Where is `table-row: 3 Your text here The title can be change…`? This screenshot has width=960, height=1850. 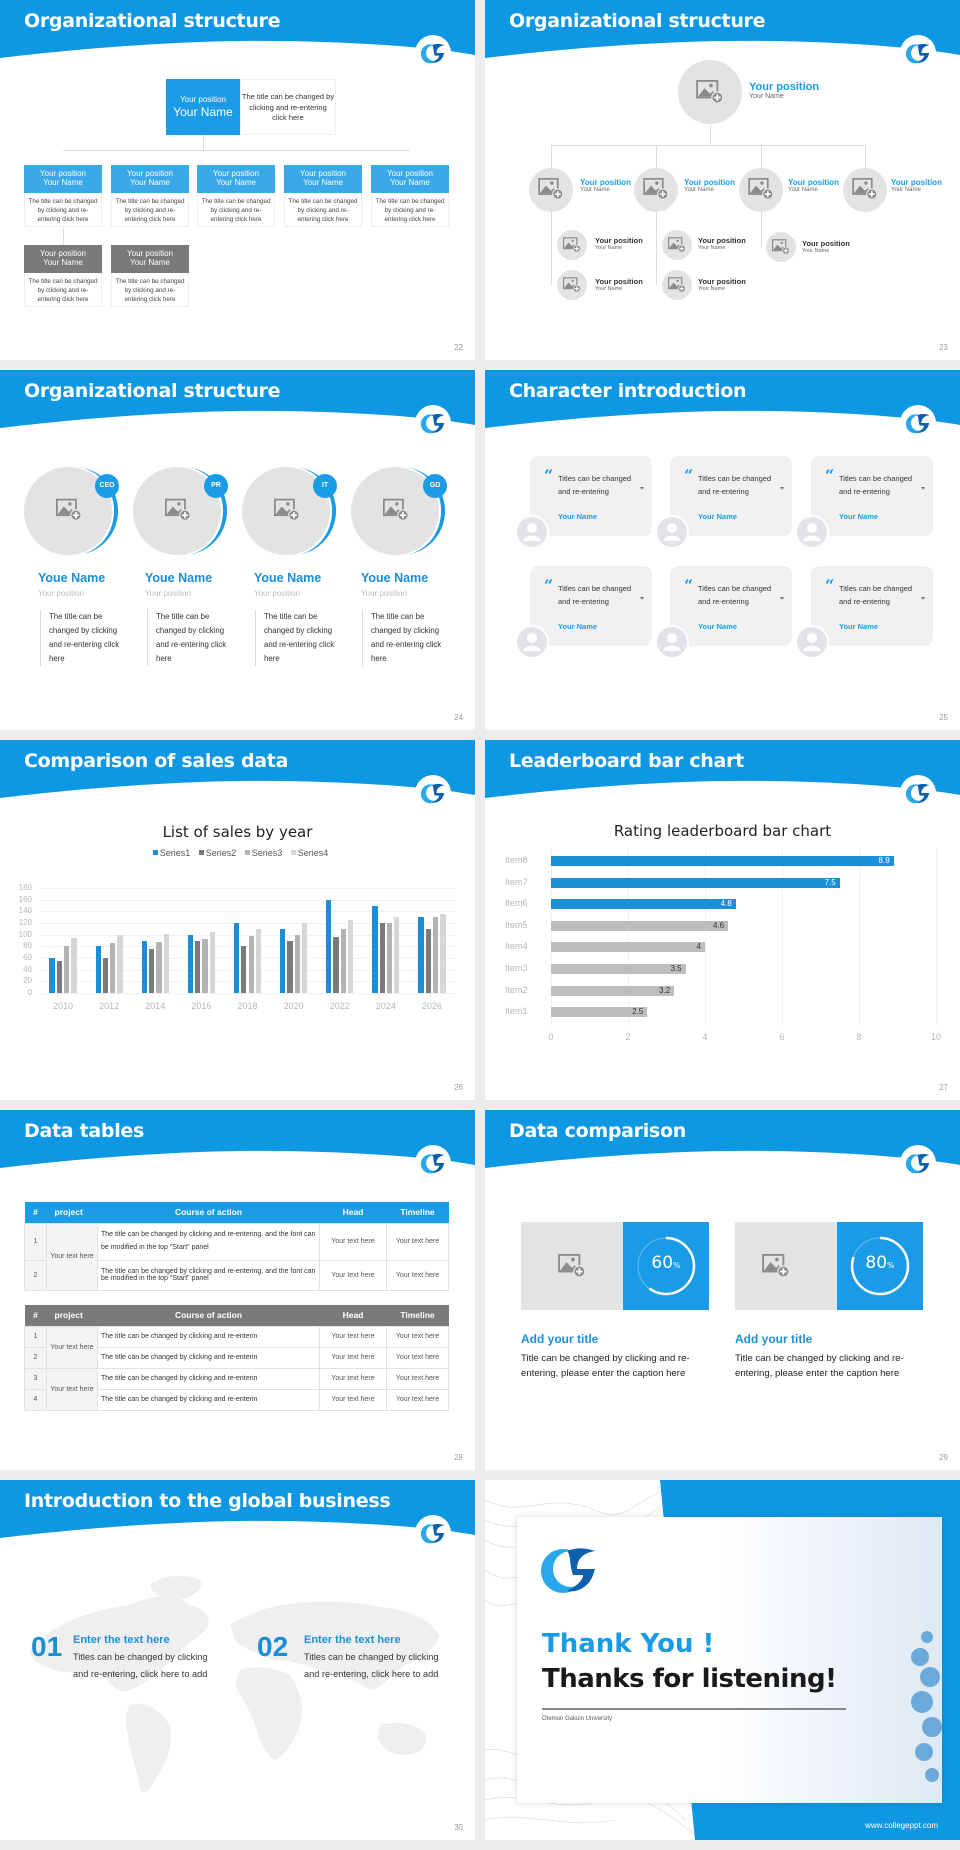 table-row: 3 Your text here The title can be change… is located at coordinates (236, 1389).